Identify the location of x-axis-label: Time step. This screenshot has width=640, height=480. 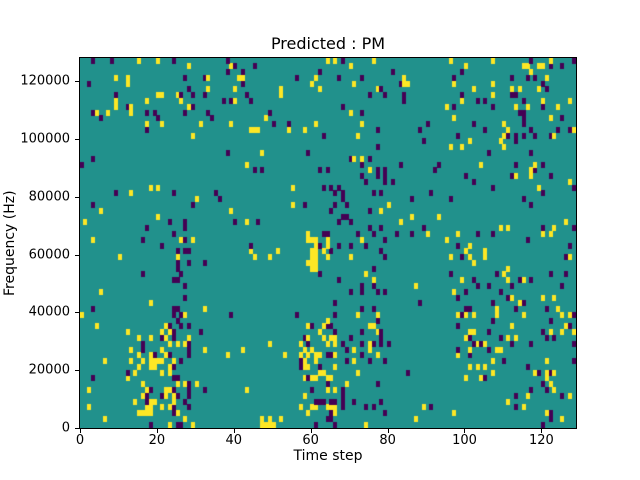
(328, 456).